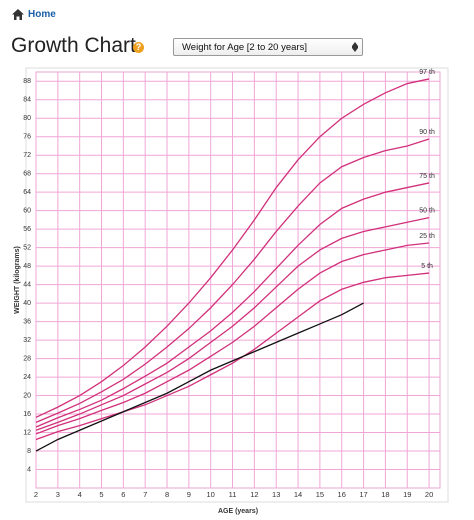  Describe the element at coordinates (36, 494) in the screenshot. I see `x-tick-label: 2` at that location.